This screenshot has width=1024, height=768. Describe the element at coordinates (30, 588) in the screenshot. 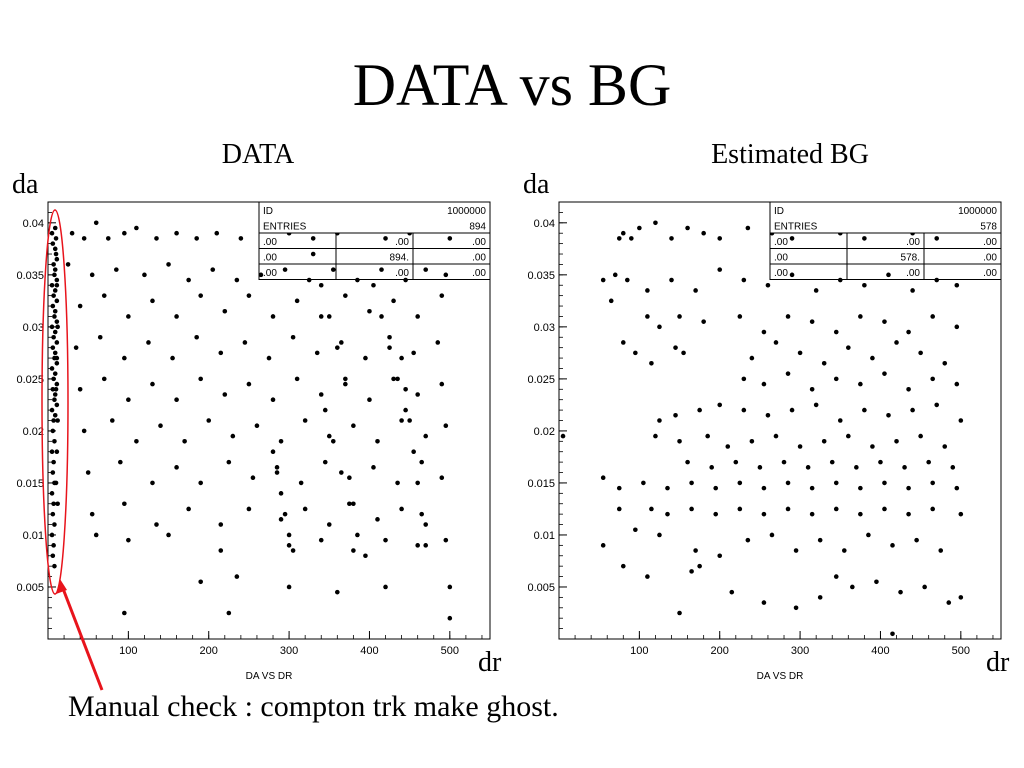

I see `y-tick-label: 0.005` at that location.